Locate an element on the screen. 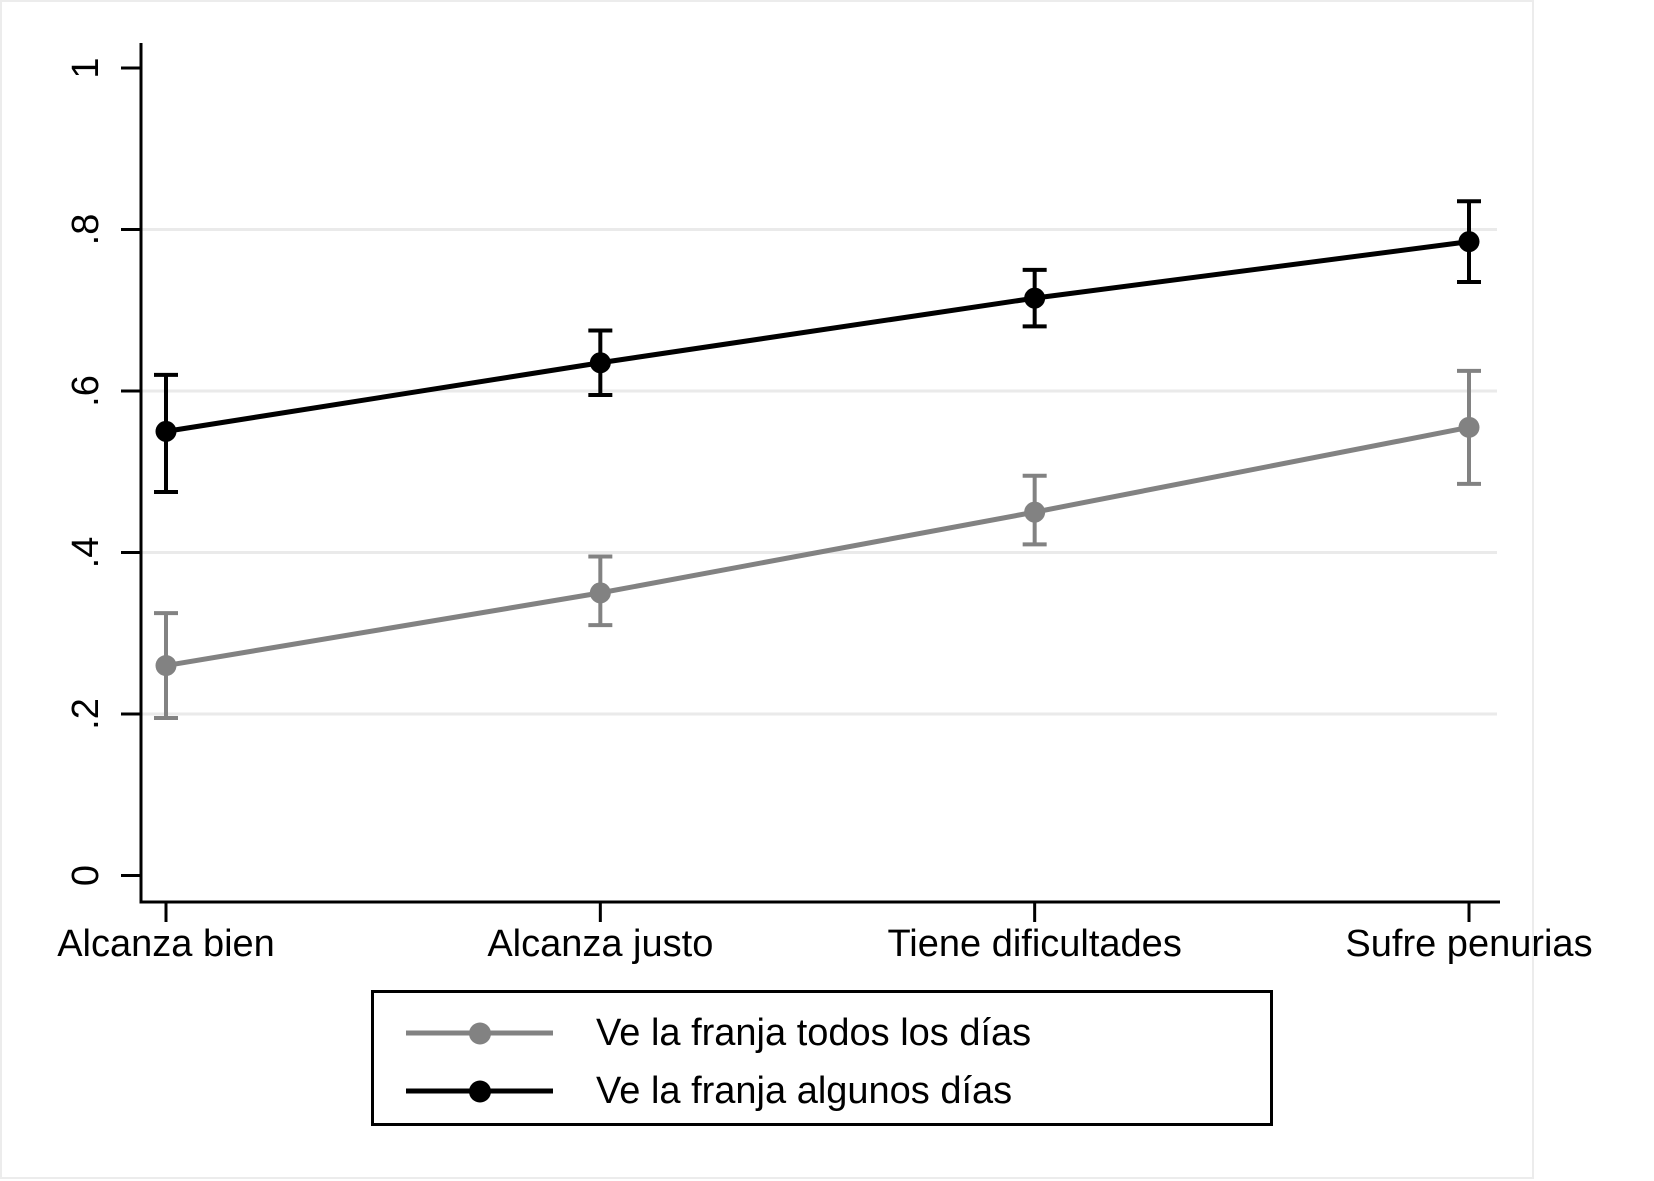  legend-item-algunos: Ve la franja algunos días is located at coordinates (822, 1091).